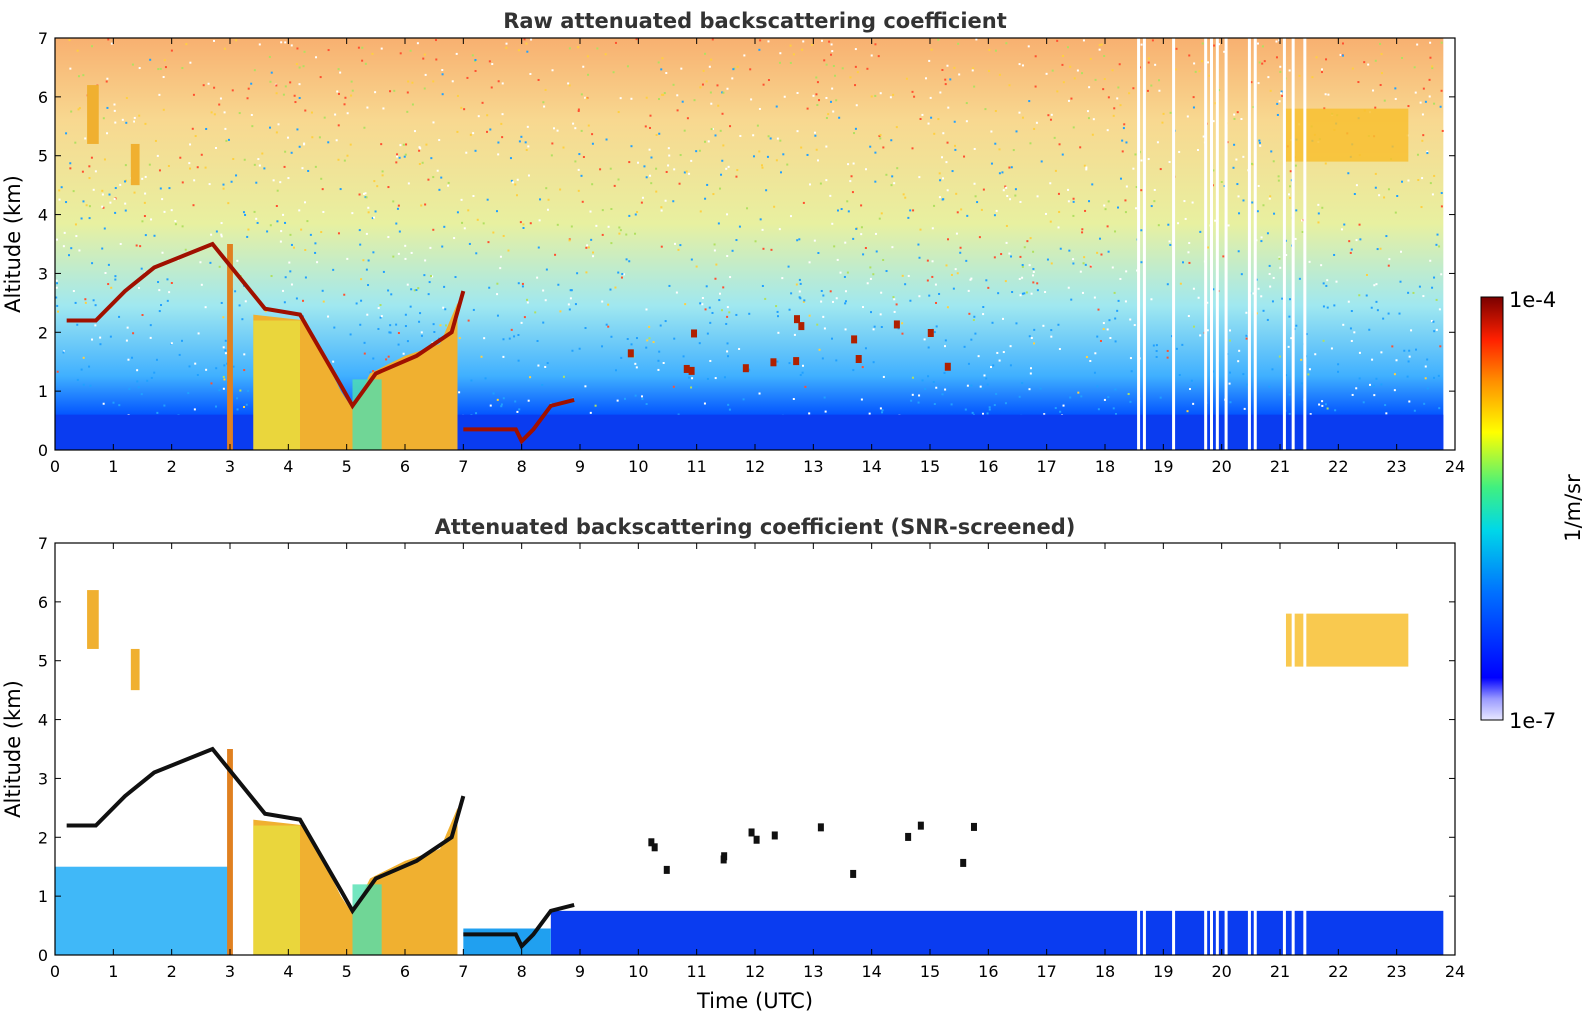  Describe the element at coordinates (172, 971) in the screenshot. I see `x-tick-label: 2` at that location.